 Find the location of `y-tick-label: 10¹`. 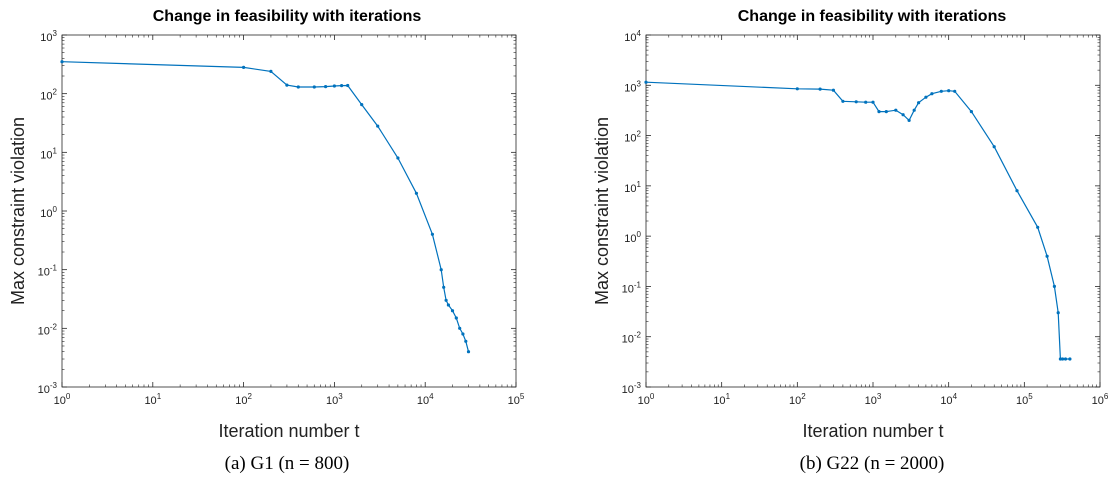

y-tick-label: 10¹ is located at coordinates (632, 187).